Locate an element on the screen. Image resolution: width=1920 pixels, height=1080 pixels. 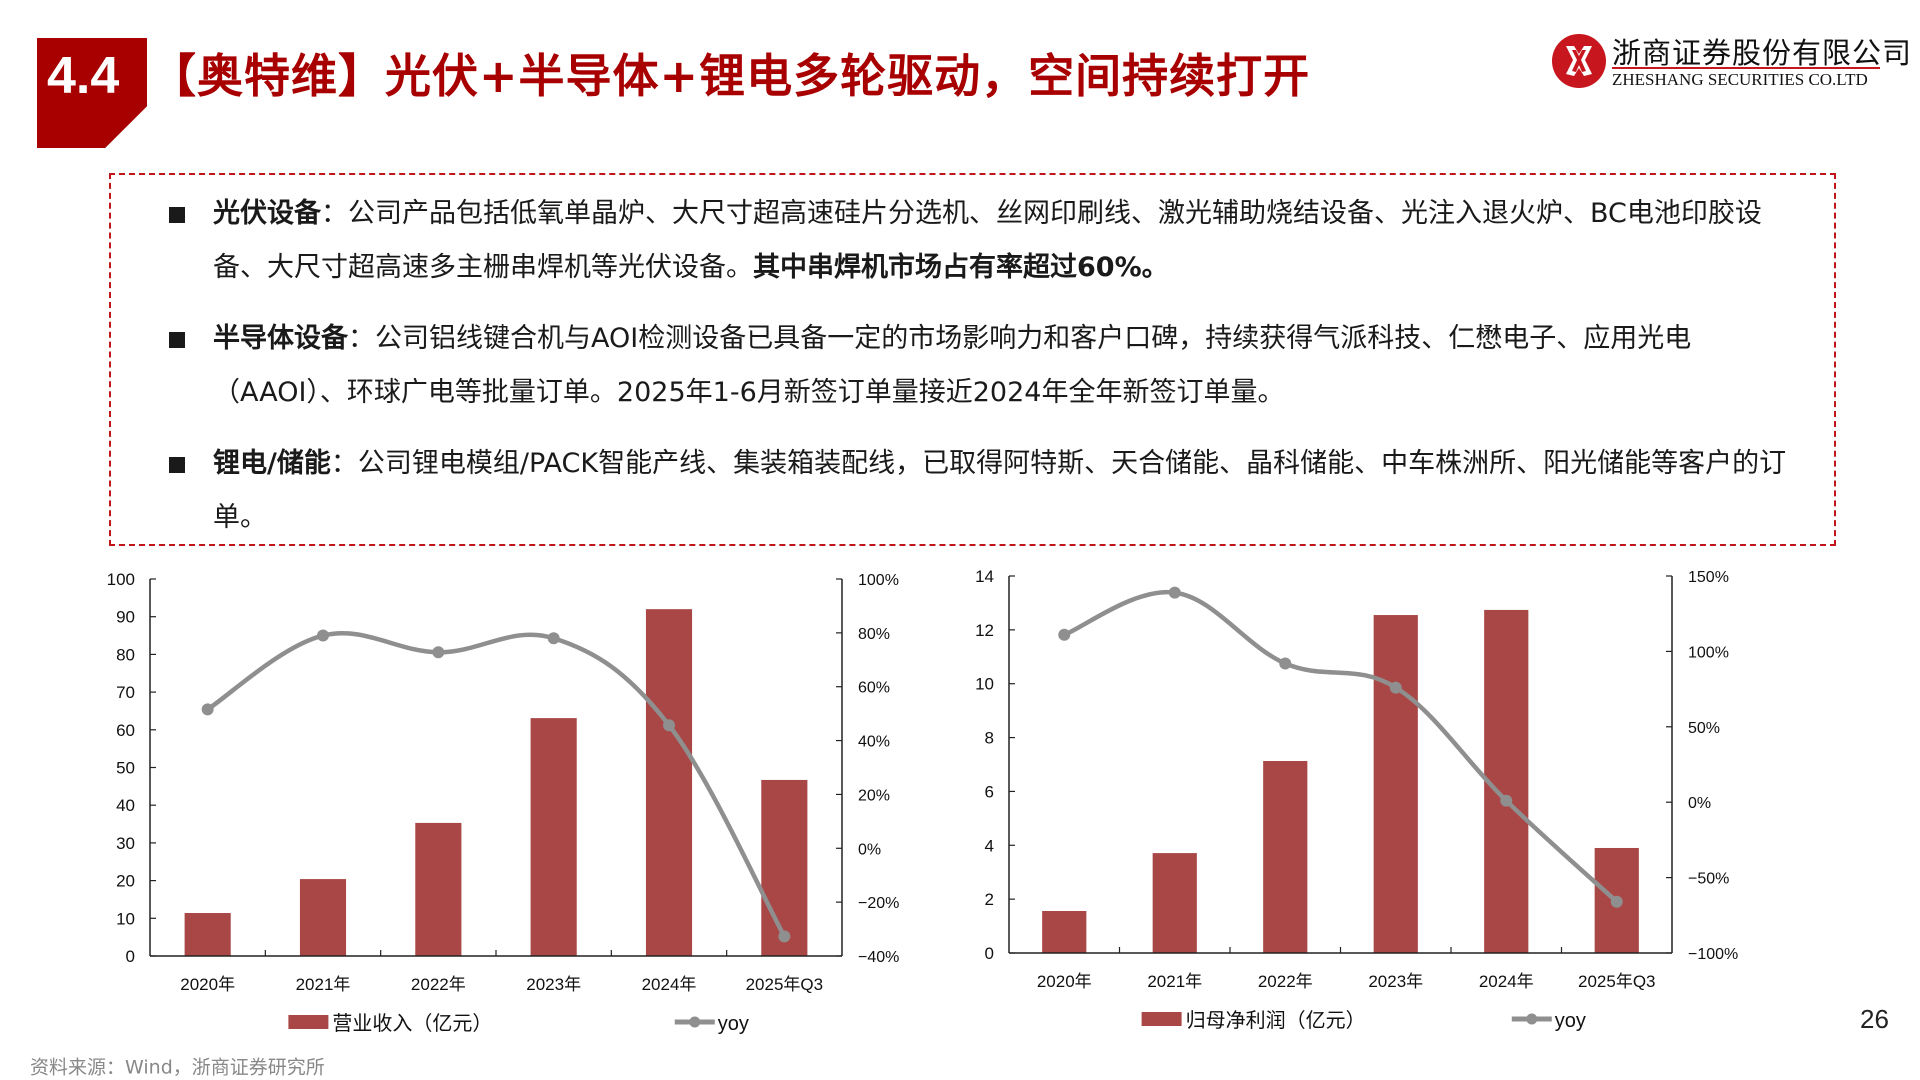
y-left-tick-label: 2 is located at coordinates (989, 899).